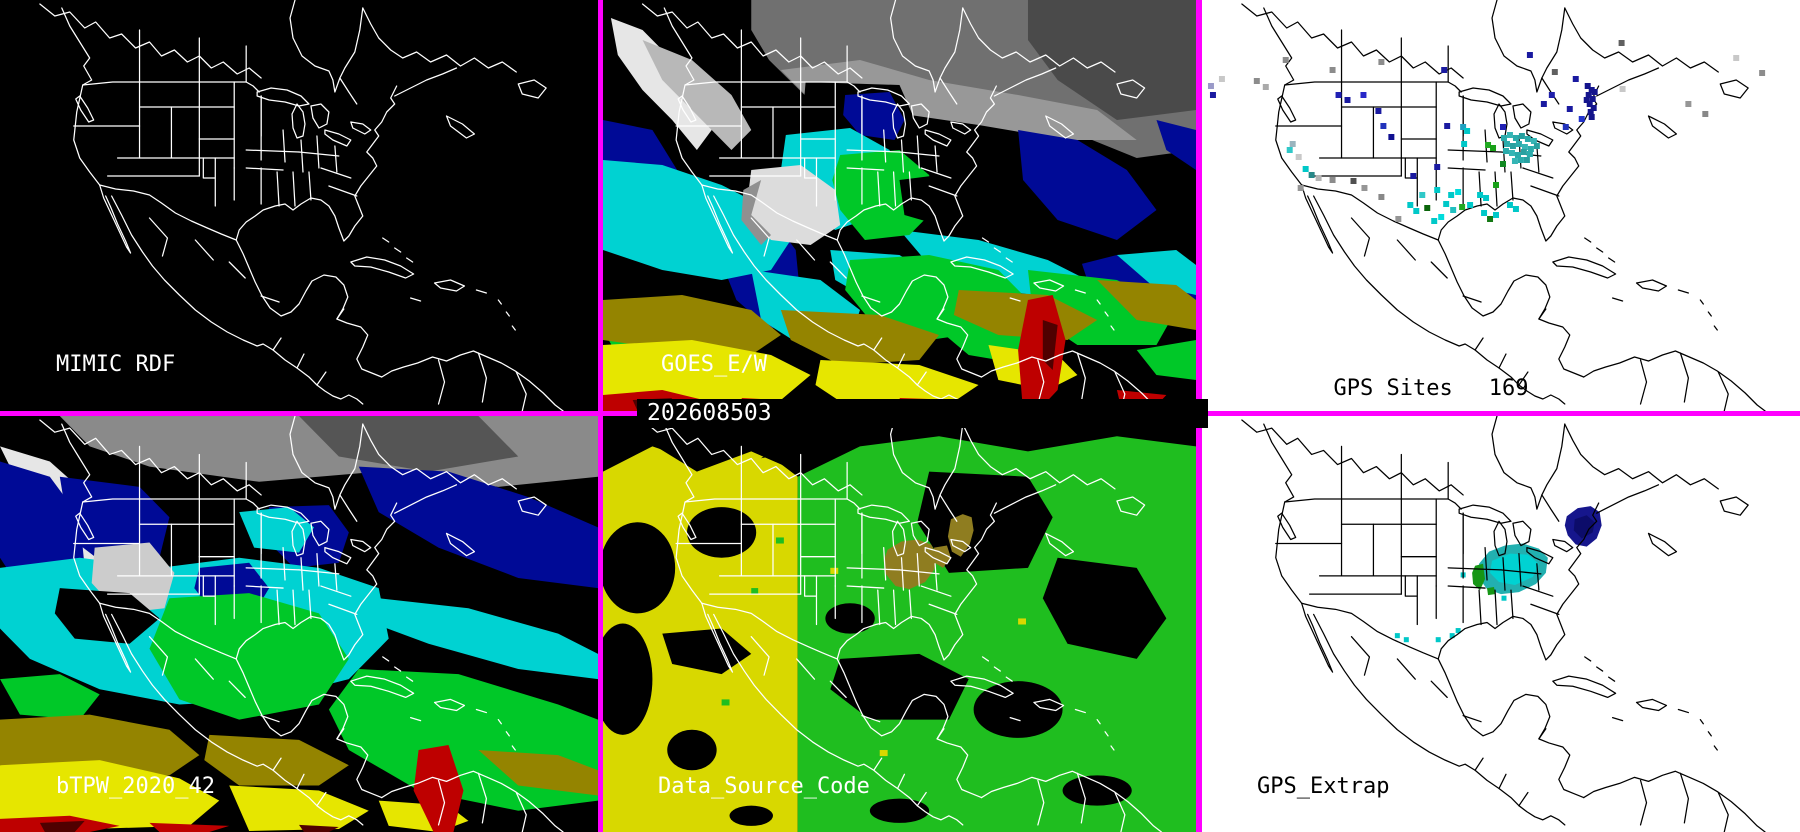 The height and width of the screenshot is (832, 1800). Describe the element at coordinates (1508, 388) in the screenshot. I see `gps-sites-count: 169` at that location.